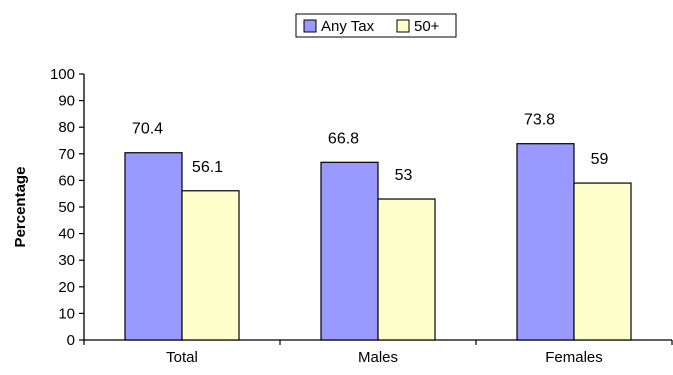 This screenshot has width=673, height=375. I want to click on y-tick-label: 20, so click(66, 287).